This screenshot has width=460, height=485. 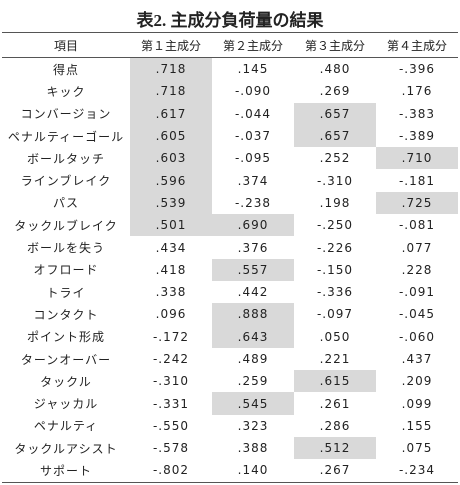 What do you see at coordinates (253, 292) in the screenshot?
I see `loading-cell: .442` at bounding box center [253, 292].